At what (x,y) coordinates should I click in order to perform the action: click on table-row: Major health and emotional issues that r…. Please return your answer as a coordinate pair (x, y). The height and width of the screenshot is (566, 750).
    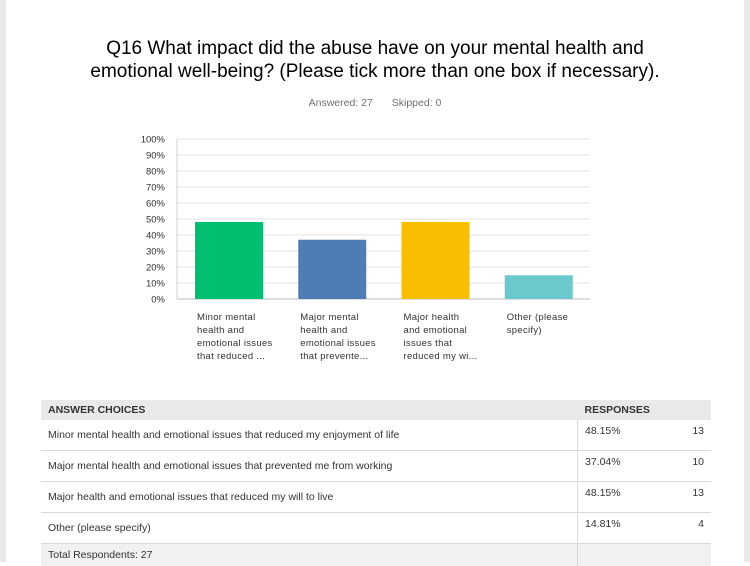
    Looking at the image, I should click on (376, 497).